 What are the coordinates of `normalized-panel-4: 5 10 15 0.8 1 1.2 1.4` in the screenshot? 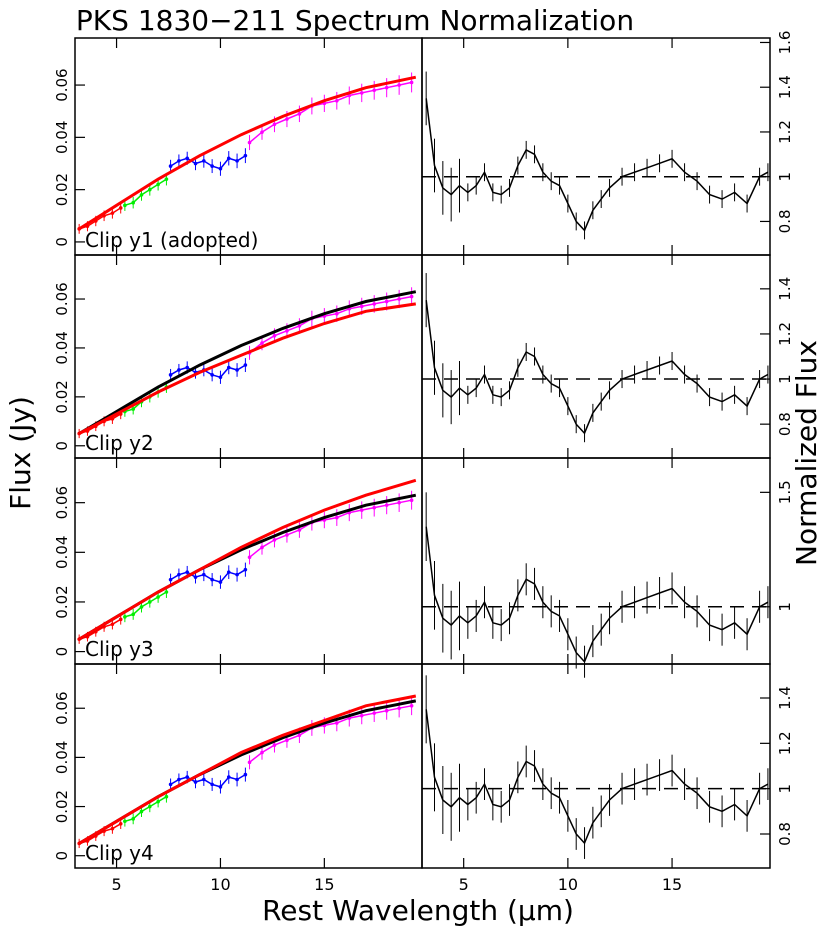 It's located at (607, 778).